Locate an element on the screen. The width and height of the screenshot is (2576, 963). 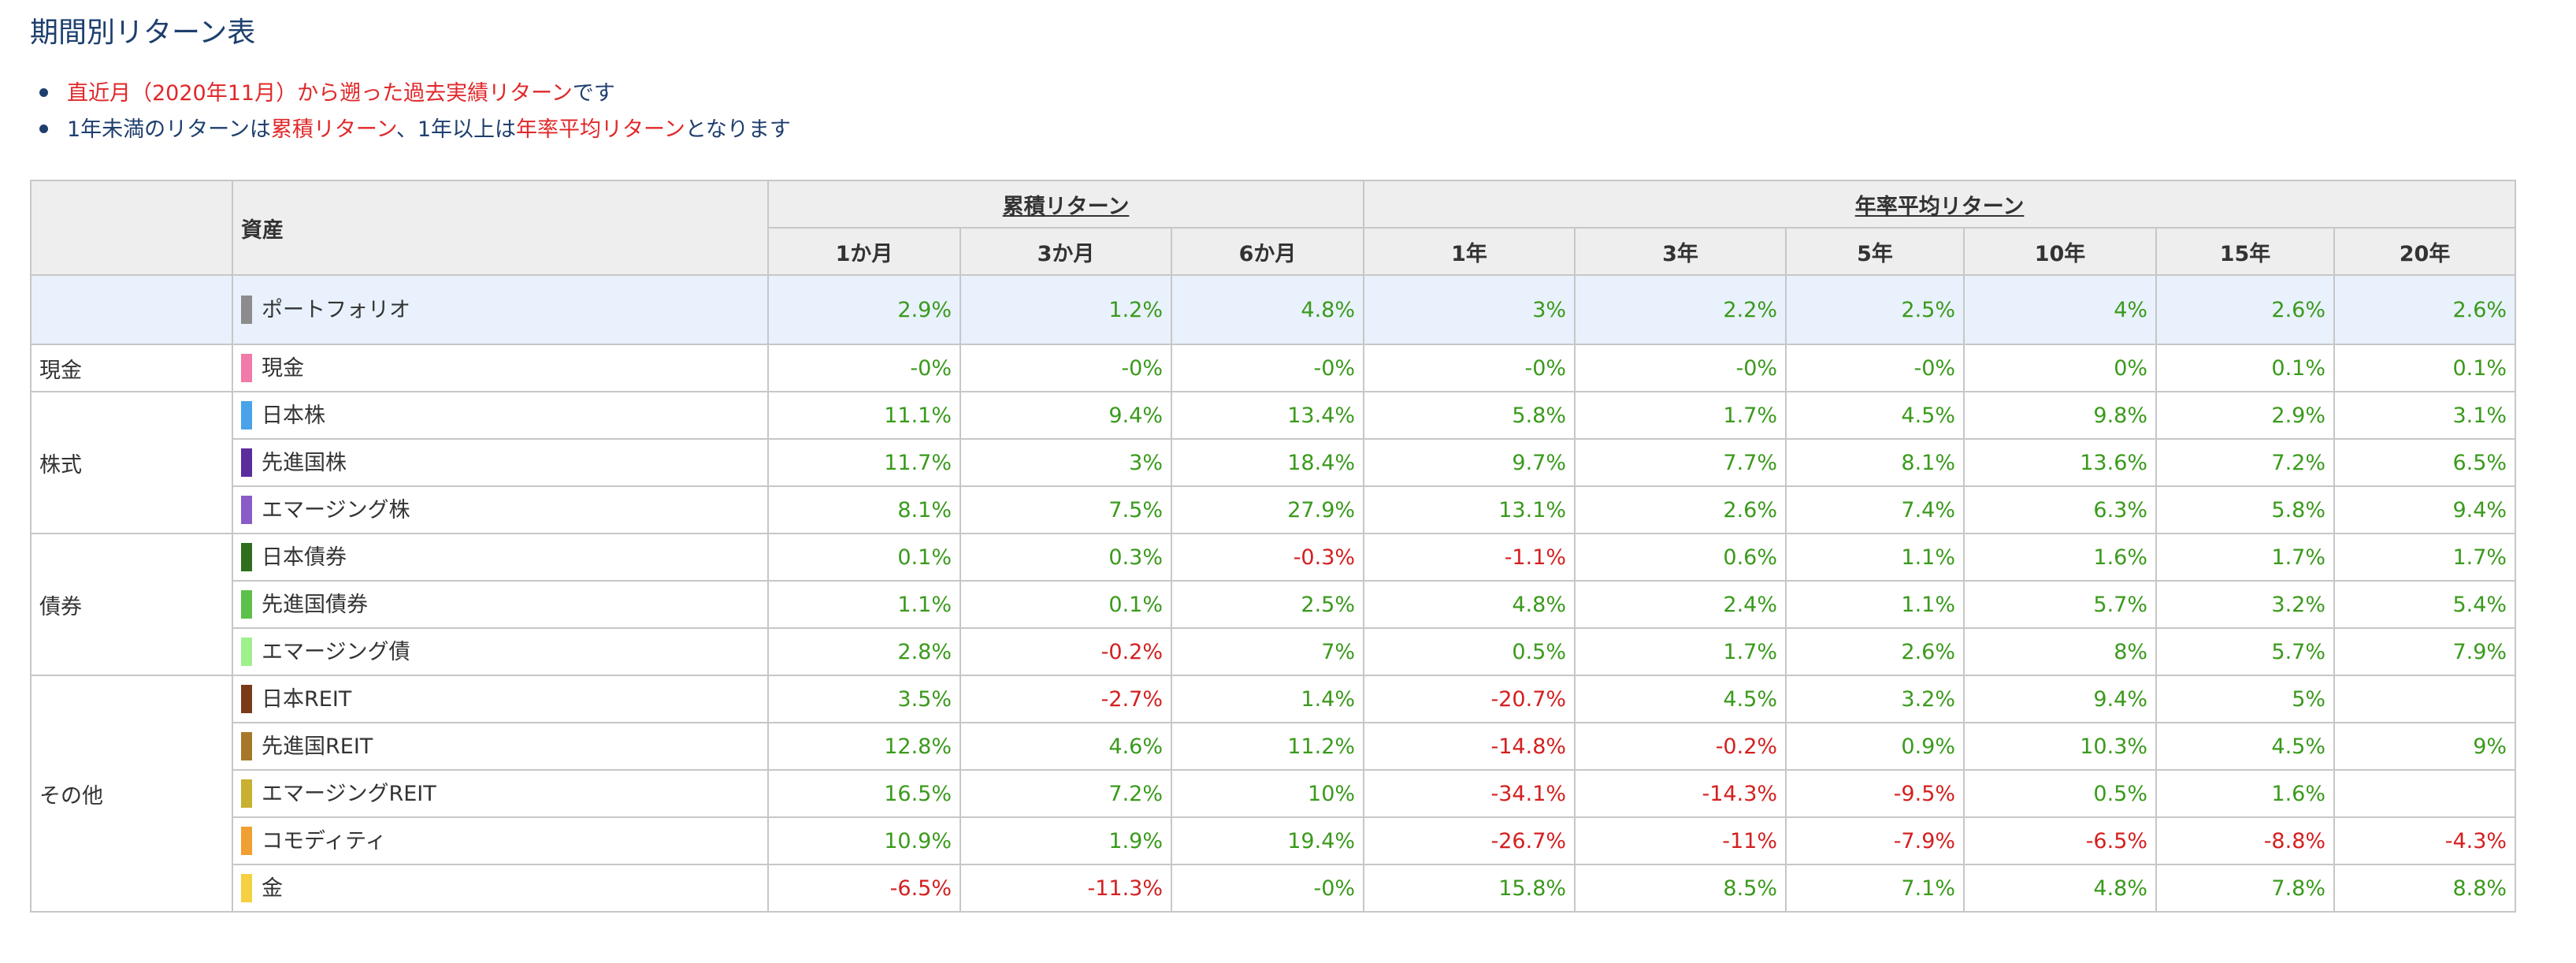
note-item-1: 直近月（2020年11月）から遡った過去実績リターンです is located at coordinates (410, 94).